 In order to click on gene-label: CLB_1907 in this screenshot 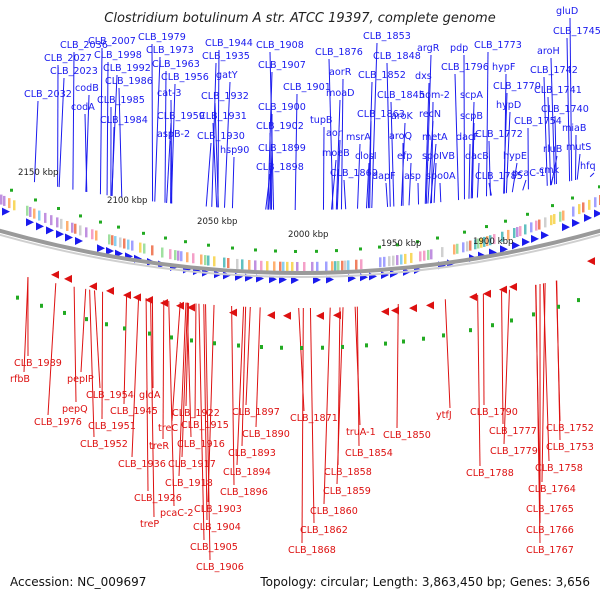, I will do `click(282, 65)`.